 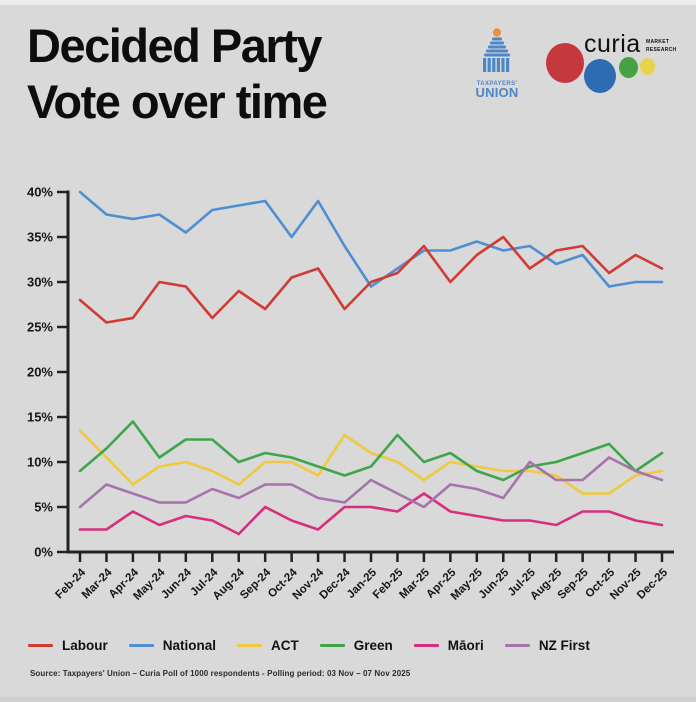 What do you see at coordinates (612, 44) in the screenshot?
I see `curia-wordmark: curia` at bounding box center [612, 44].